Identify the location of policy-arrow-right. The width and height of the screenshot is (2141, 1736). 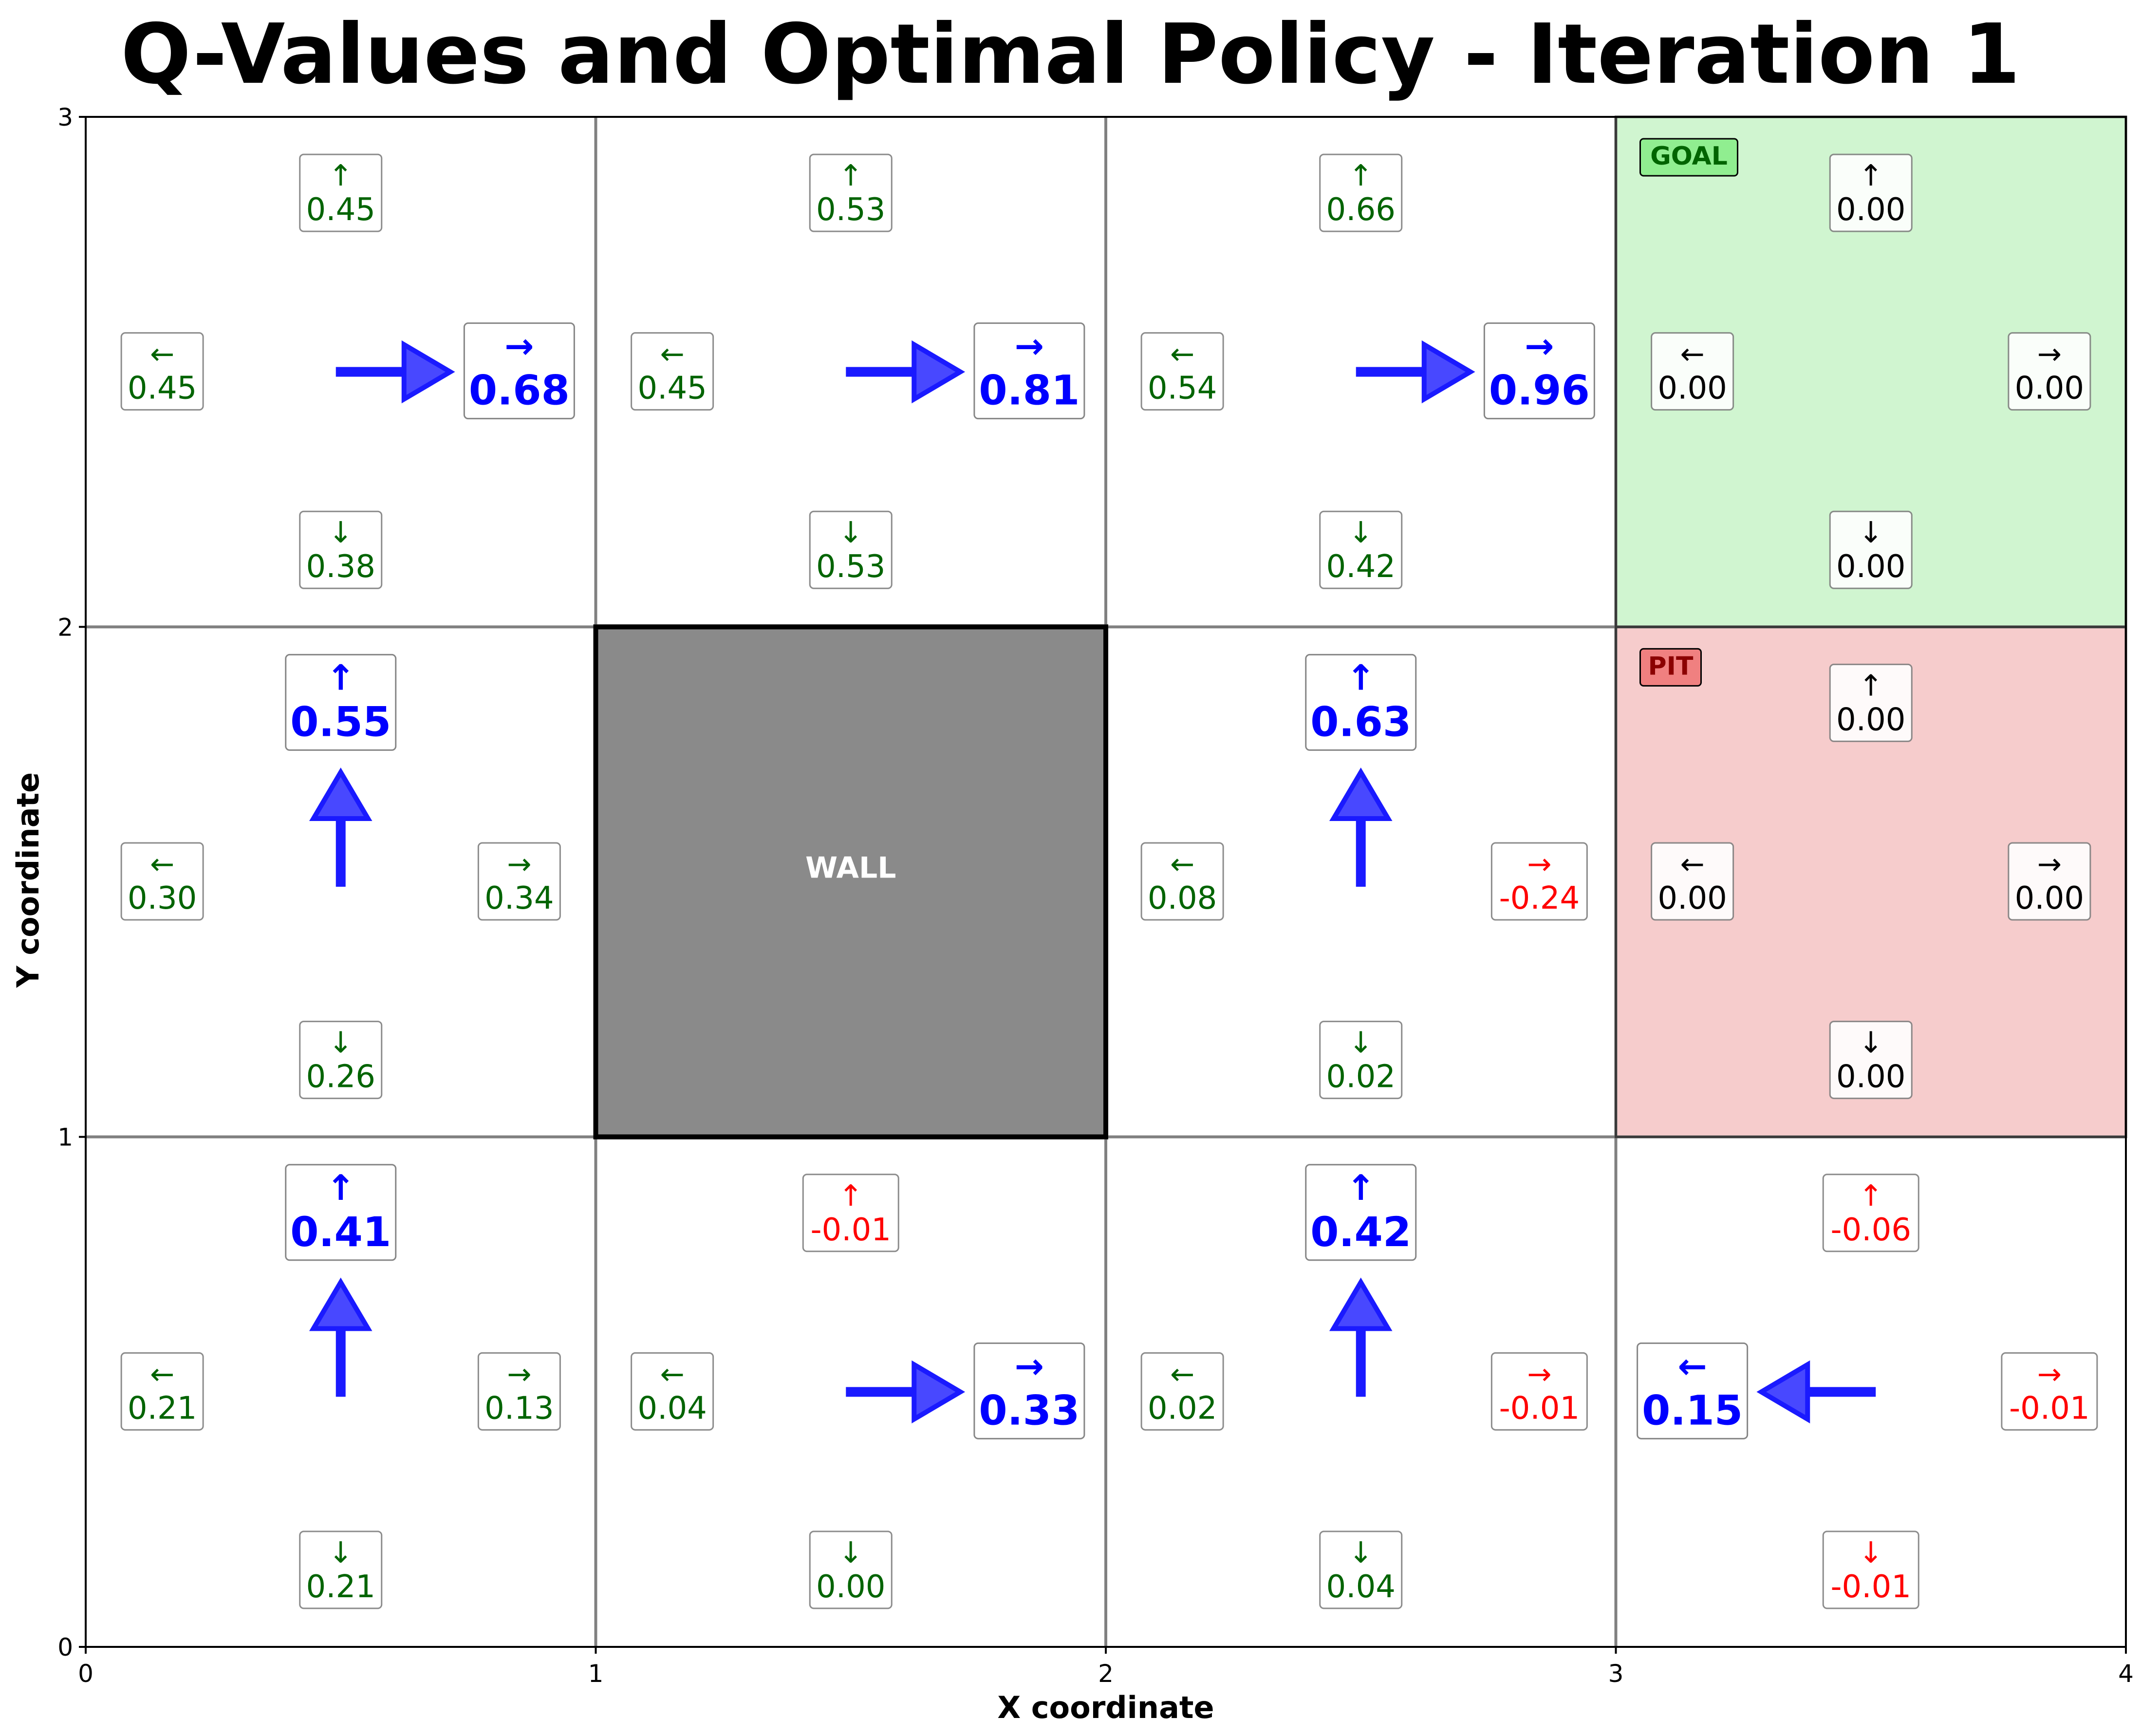
(395, 372).